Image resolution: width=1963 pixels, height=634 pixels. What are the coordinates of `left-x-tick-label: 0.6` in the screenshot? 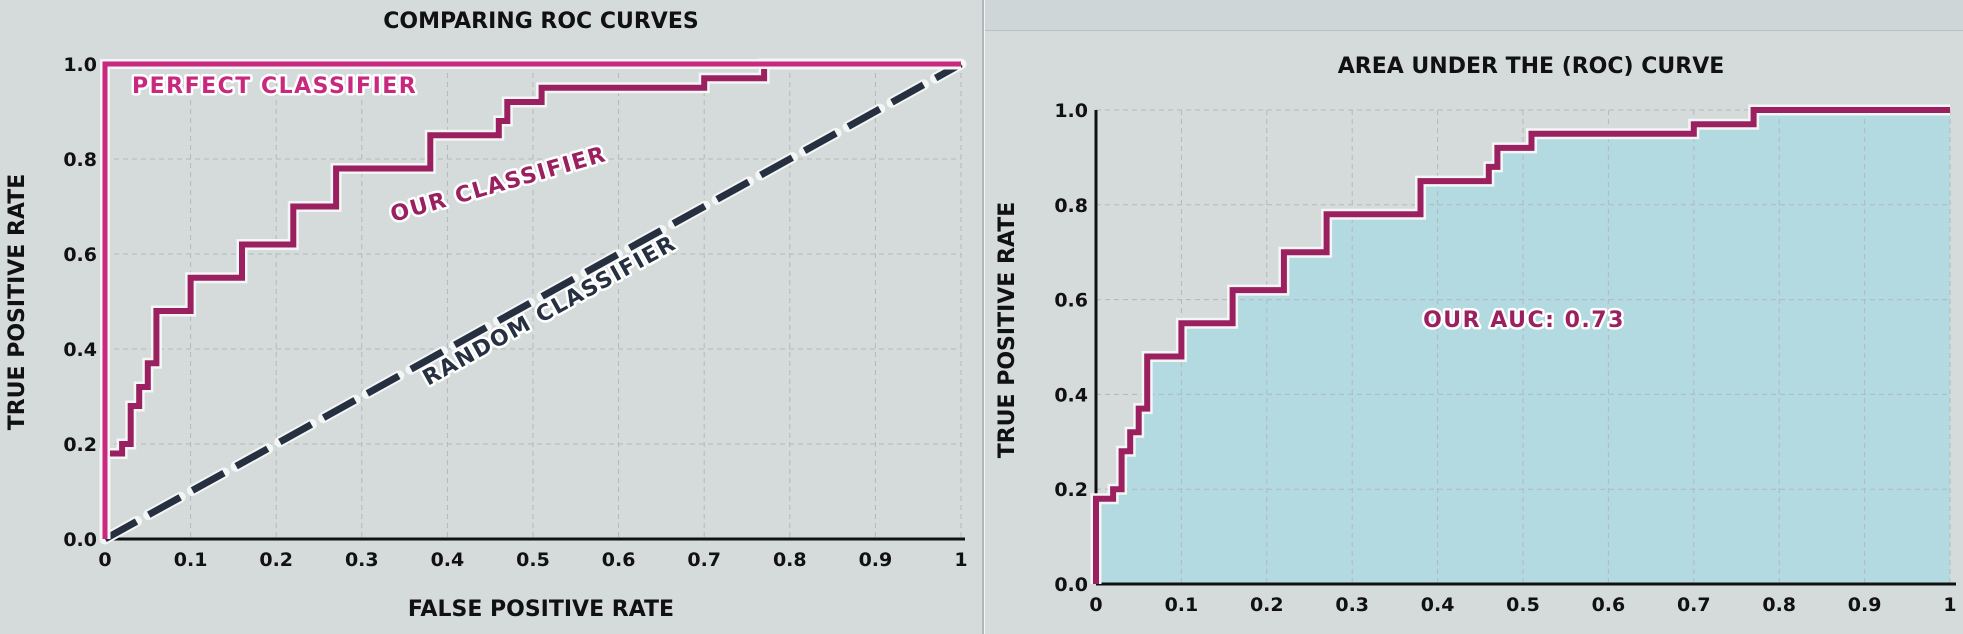 It's located at (619, 560).